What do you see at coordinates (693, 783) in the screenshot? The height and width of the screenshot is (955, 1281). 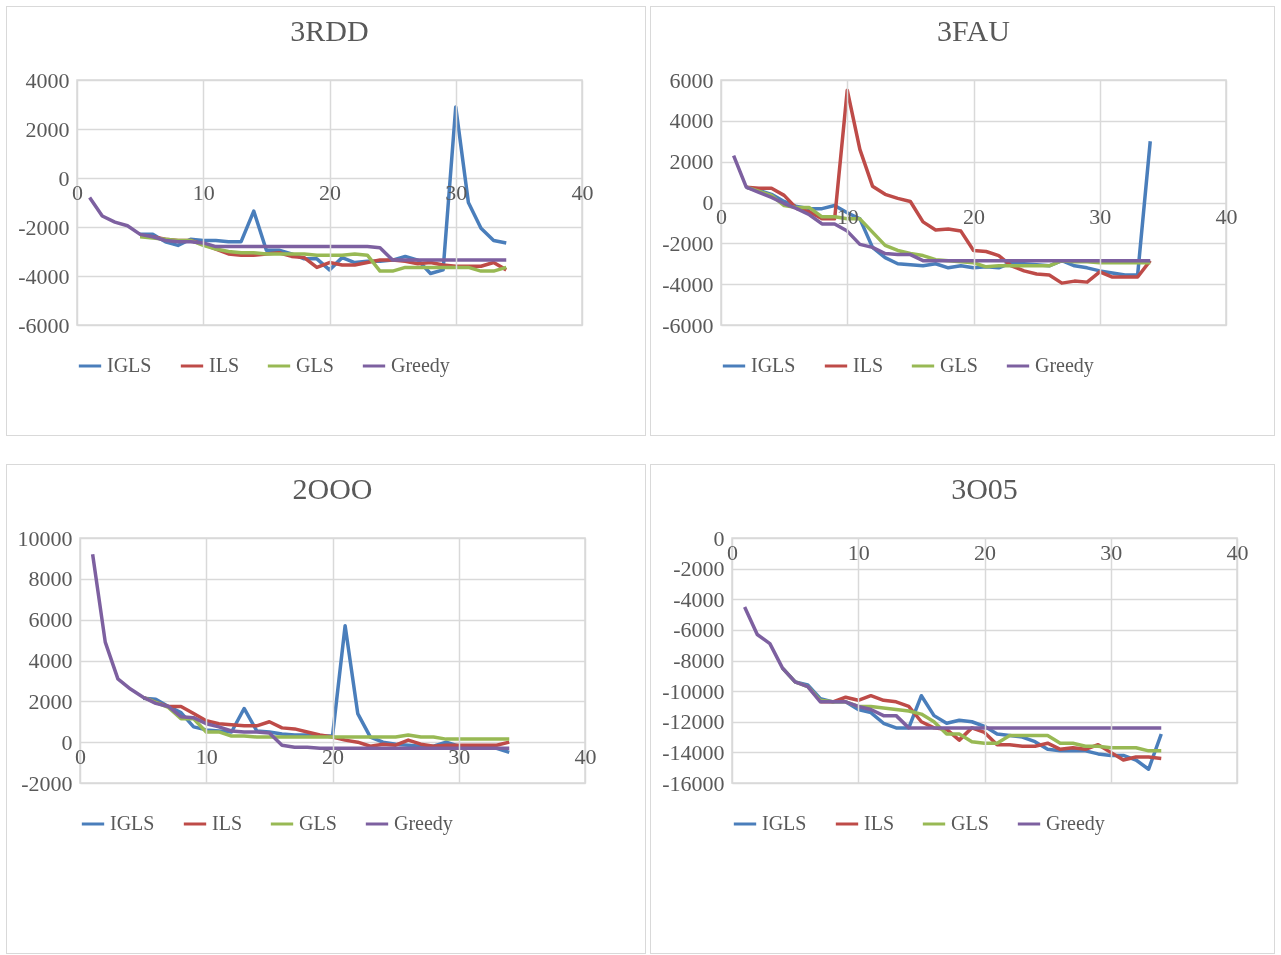 I see `y-tick-label: -16000` at bounding box center [693, 783].